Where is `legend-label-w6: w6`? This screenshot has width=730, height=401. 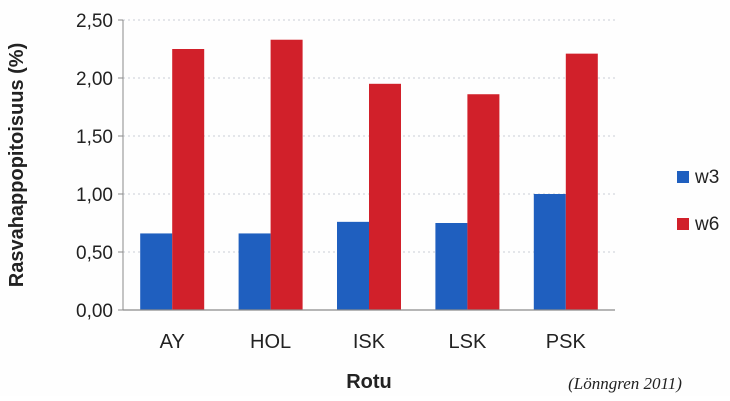 legend-label-w6: w6 is located at coordinates (706, 224).